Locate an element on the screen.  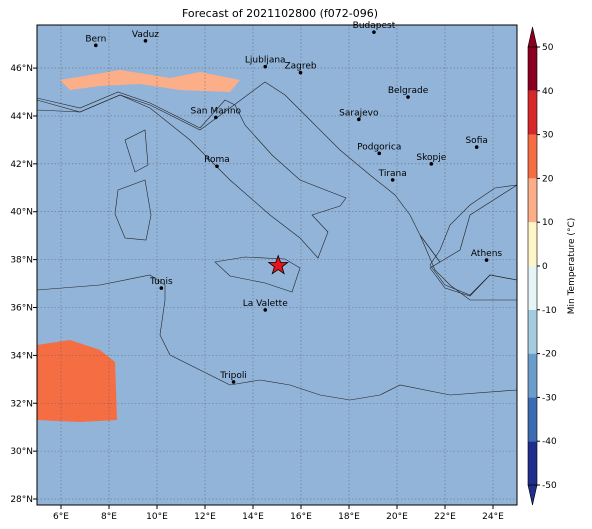
colorbar-tick-label: -50 is located at coordinates (549, 486).